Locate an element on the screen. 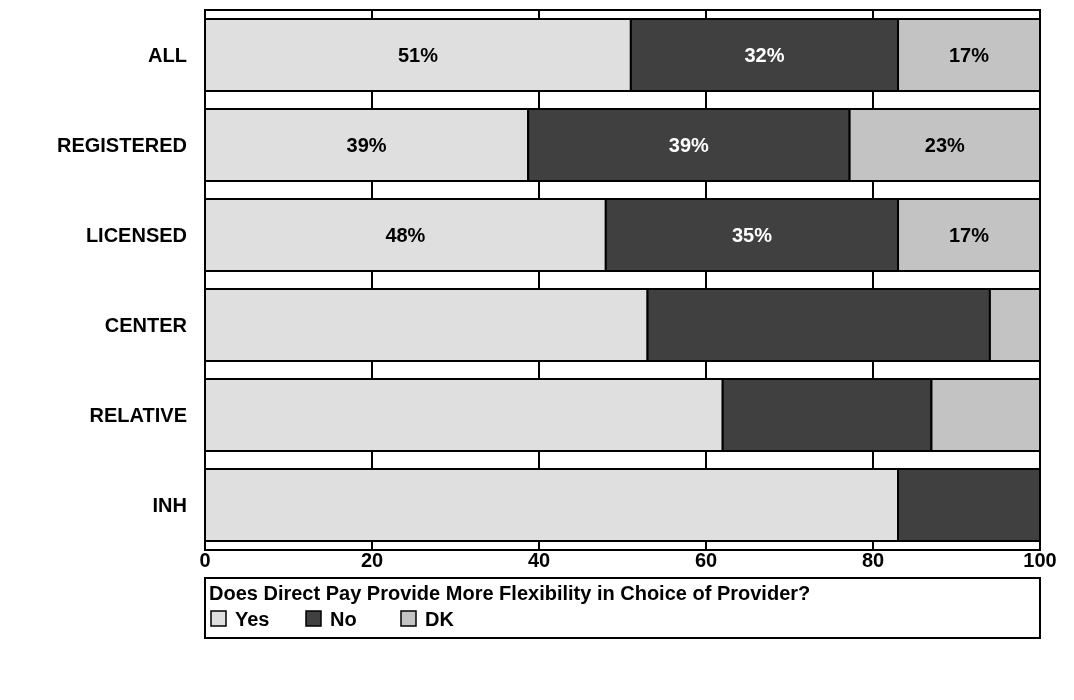  x-tick-label: 0 is located at coordinates (205, 560).